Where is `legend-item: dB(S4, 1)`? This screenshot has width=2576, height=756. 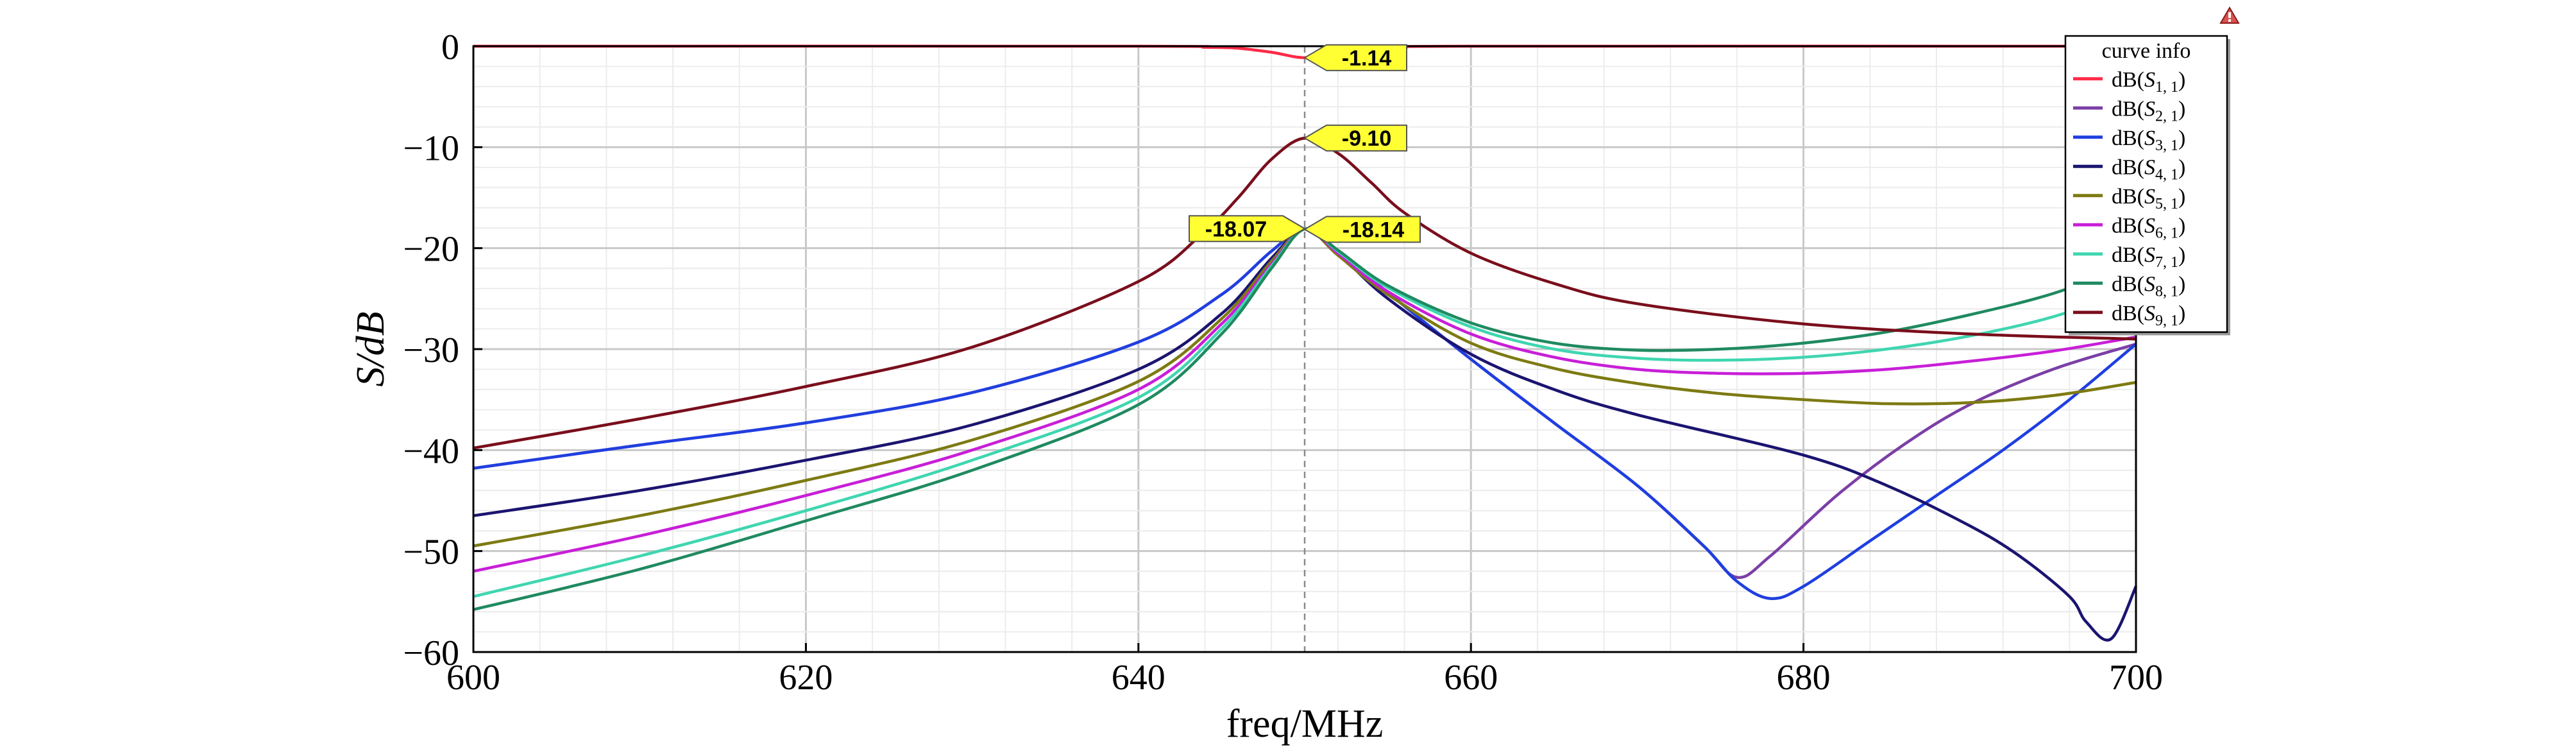 legend-item: dB(S4, 1) is located at coordinates (2129, 169).